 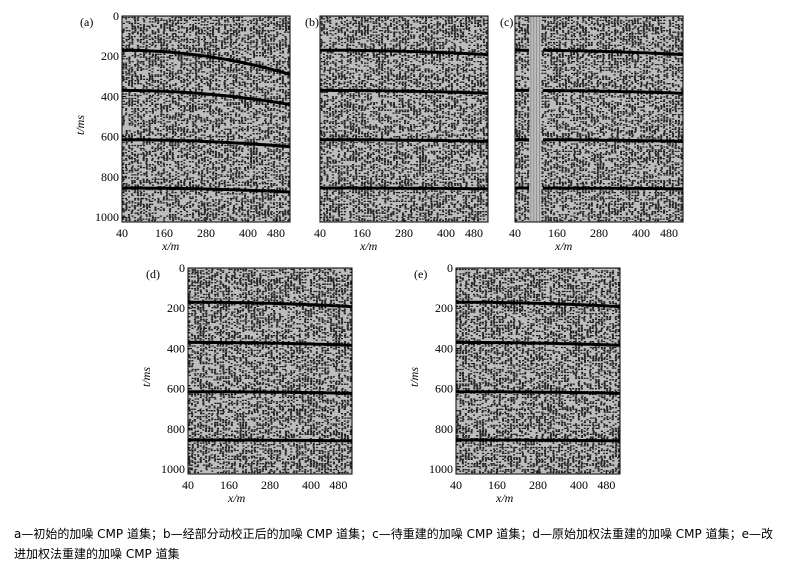 I want to click on panel-label: (e), so click(x=420, y=274).